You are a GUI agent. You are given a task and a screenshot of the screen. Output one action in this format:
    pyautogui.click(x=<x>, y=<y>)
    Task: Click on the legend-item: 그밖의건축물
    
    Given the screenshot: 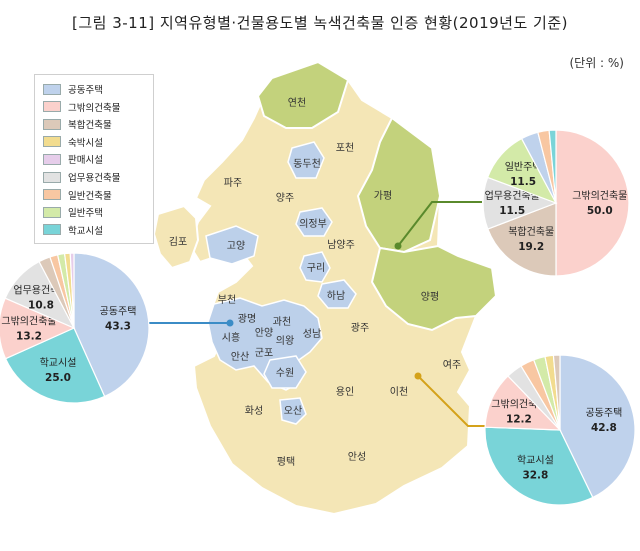 What is the action you would take?
    pyautogui.click(x=81, y=107)
    